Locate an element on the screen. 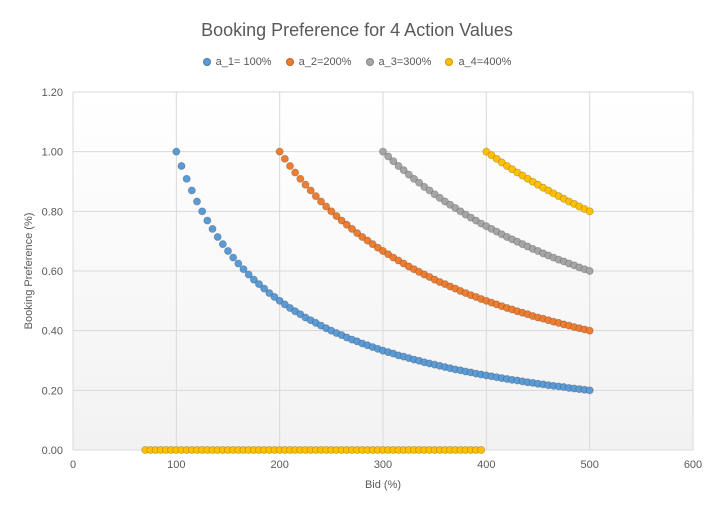 This screenshot has width=714, height=507. y-tick-label: 0.40 is located at coordinates (52, 332).